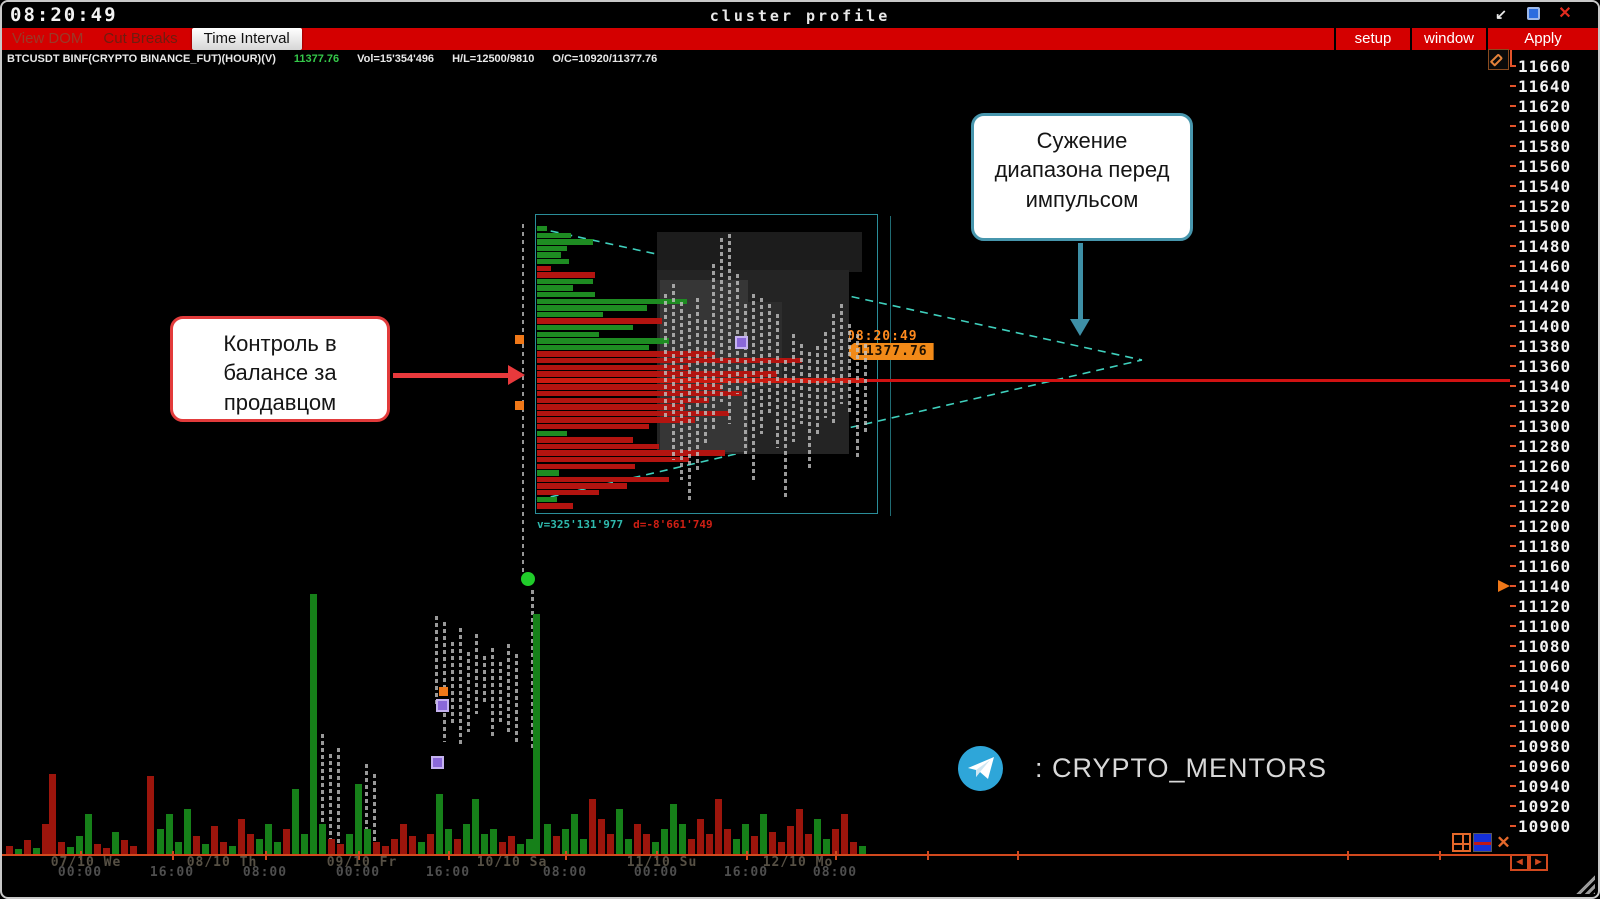 This screenshot has height=899, width=1600. What do you see at coordinates (140, 38) in the screenshot?
I see `menu-item-cut-breaks: Cut Breaks` at bounding box center [140, 38].